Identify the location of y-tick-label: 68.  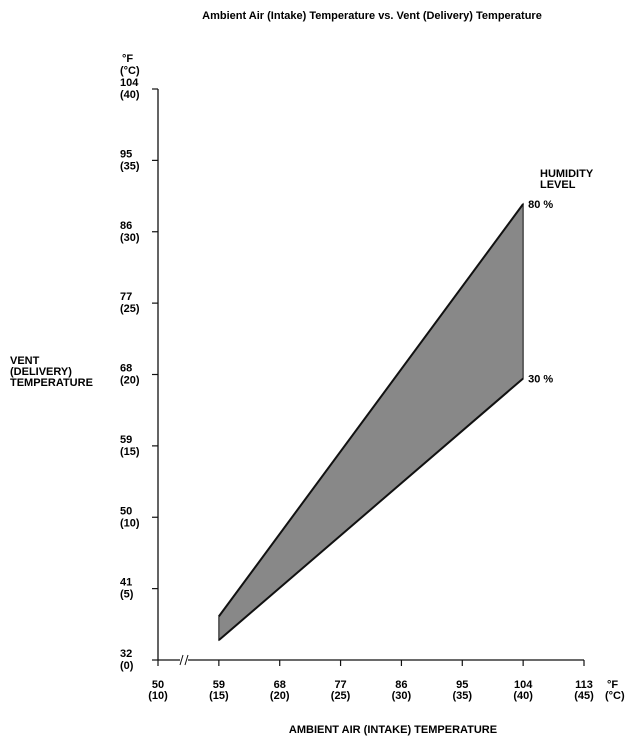
(126, 369).